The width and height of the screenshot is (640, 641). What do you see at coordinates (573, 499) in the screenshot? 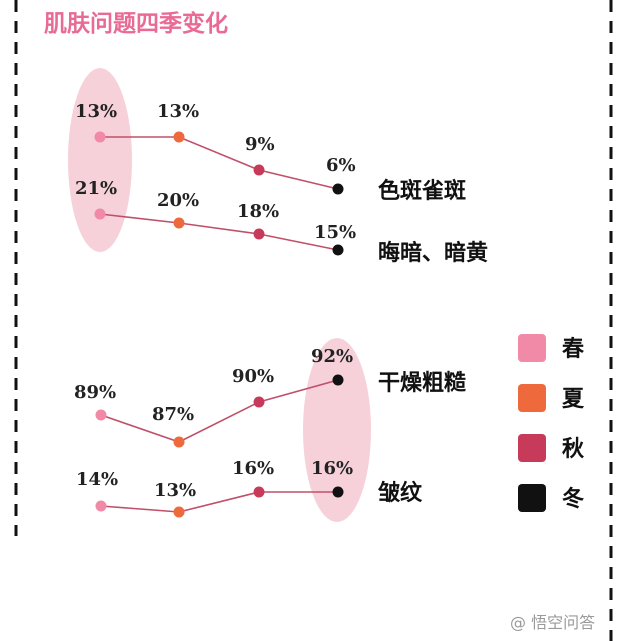
I see `legend-label: 冬` at bounding box center [573, 499].